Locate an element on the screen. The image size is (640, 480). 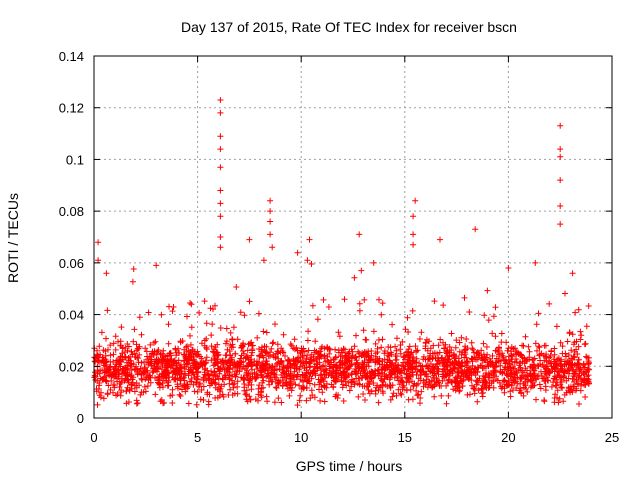
y-axis-label: ROTI / TECUs is located at coordinates (13, 238).